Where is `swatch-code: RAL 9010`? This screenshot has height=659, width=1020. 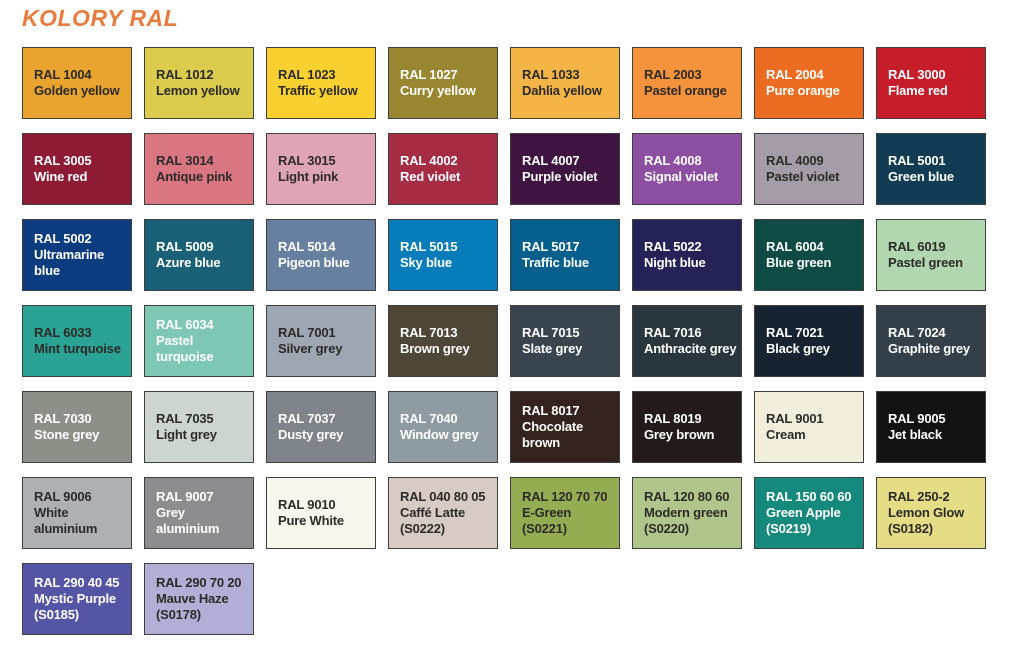 swatch-code: RAL 9010 is located at coordinates (307, 505).